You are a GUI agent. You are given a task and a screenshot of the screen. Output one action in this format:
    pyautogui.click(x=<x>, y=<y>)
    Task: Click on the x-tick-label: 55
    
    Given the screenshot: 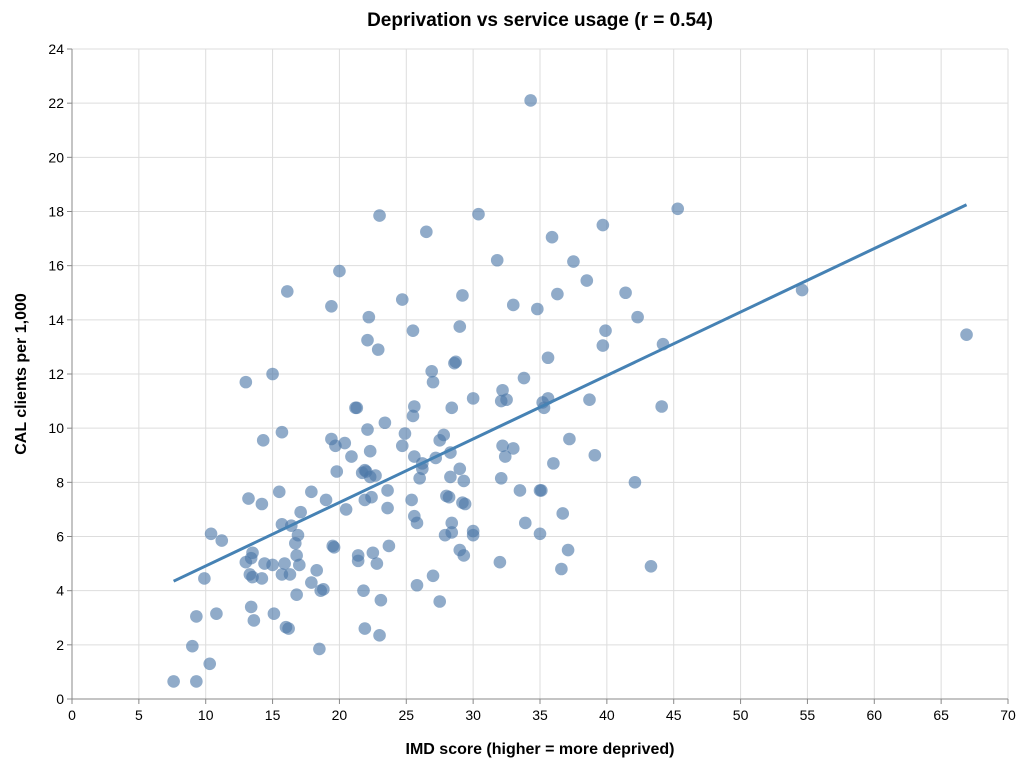 What is the action you would take?
    pyautogui.click(x=808, y=715)
    